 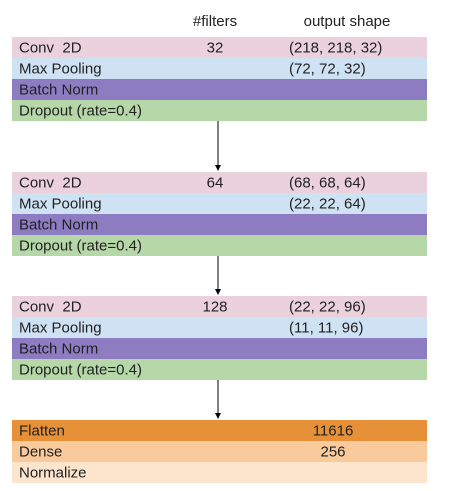 What do you see at coordinates (327, 203) in the screenshot?
I see `output-shape: (22, 22, 64)` at bounding box center [327, 203].